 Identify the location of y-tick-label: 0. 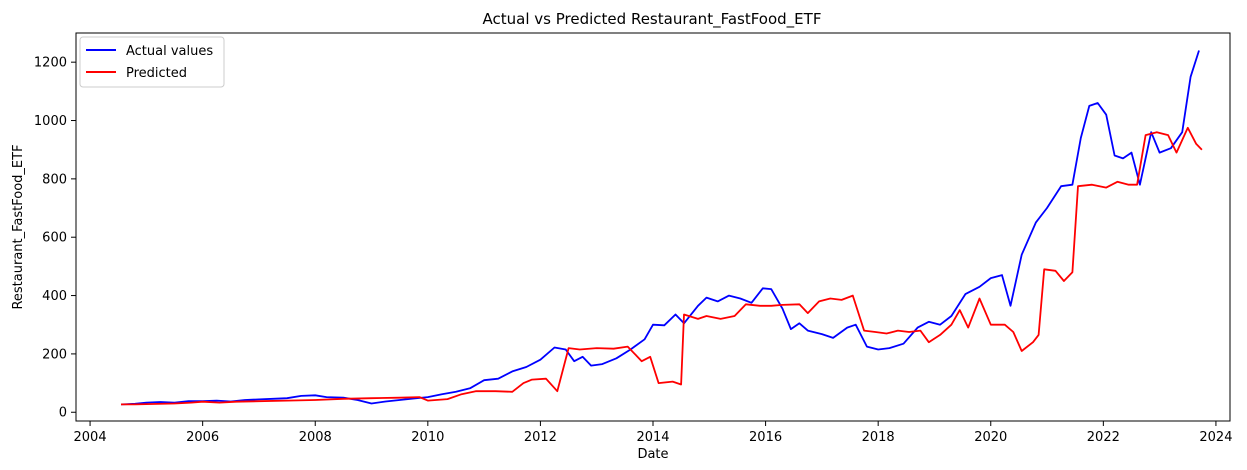
(63, 413).